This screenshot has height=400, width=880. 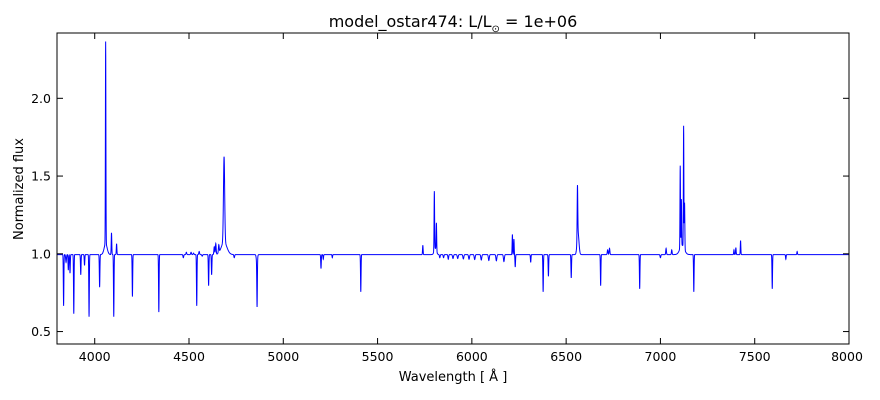 What do you see at coordinates (189, 356) in the screenshot?
I see `x-tick-label: 4500` at bounding box center [189, 356].